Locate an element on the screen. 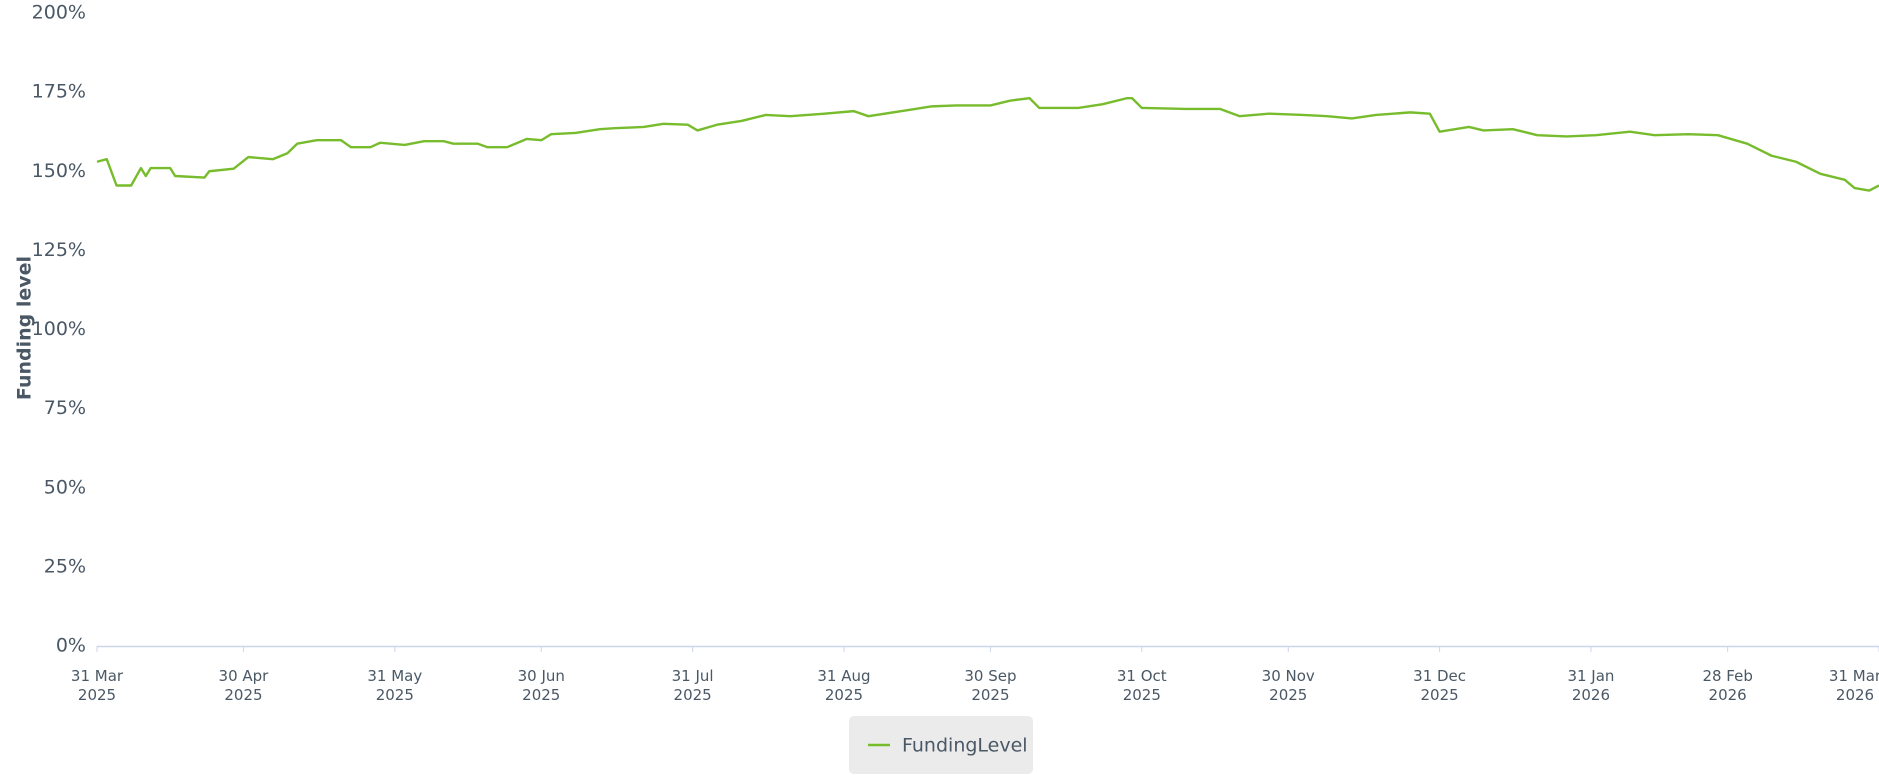 The image size is (1879, 775). x-tick-label: 28 Feb 2026 is located at coordinates (1727, 685).